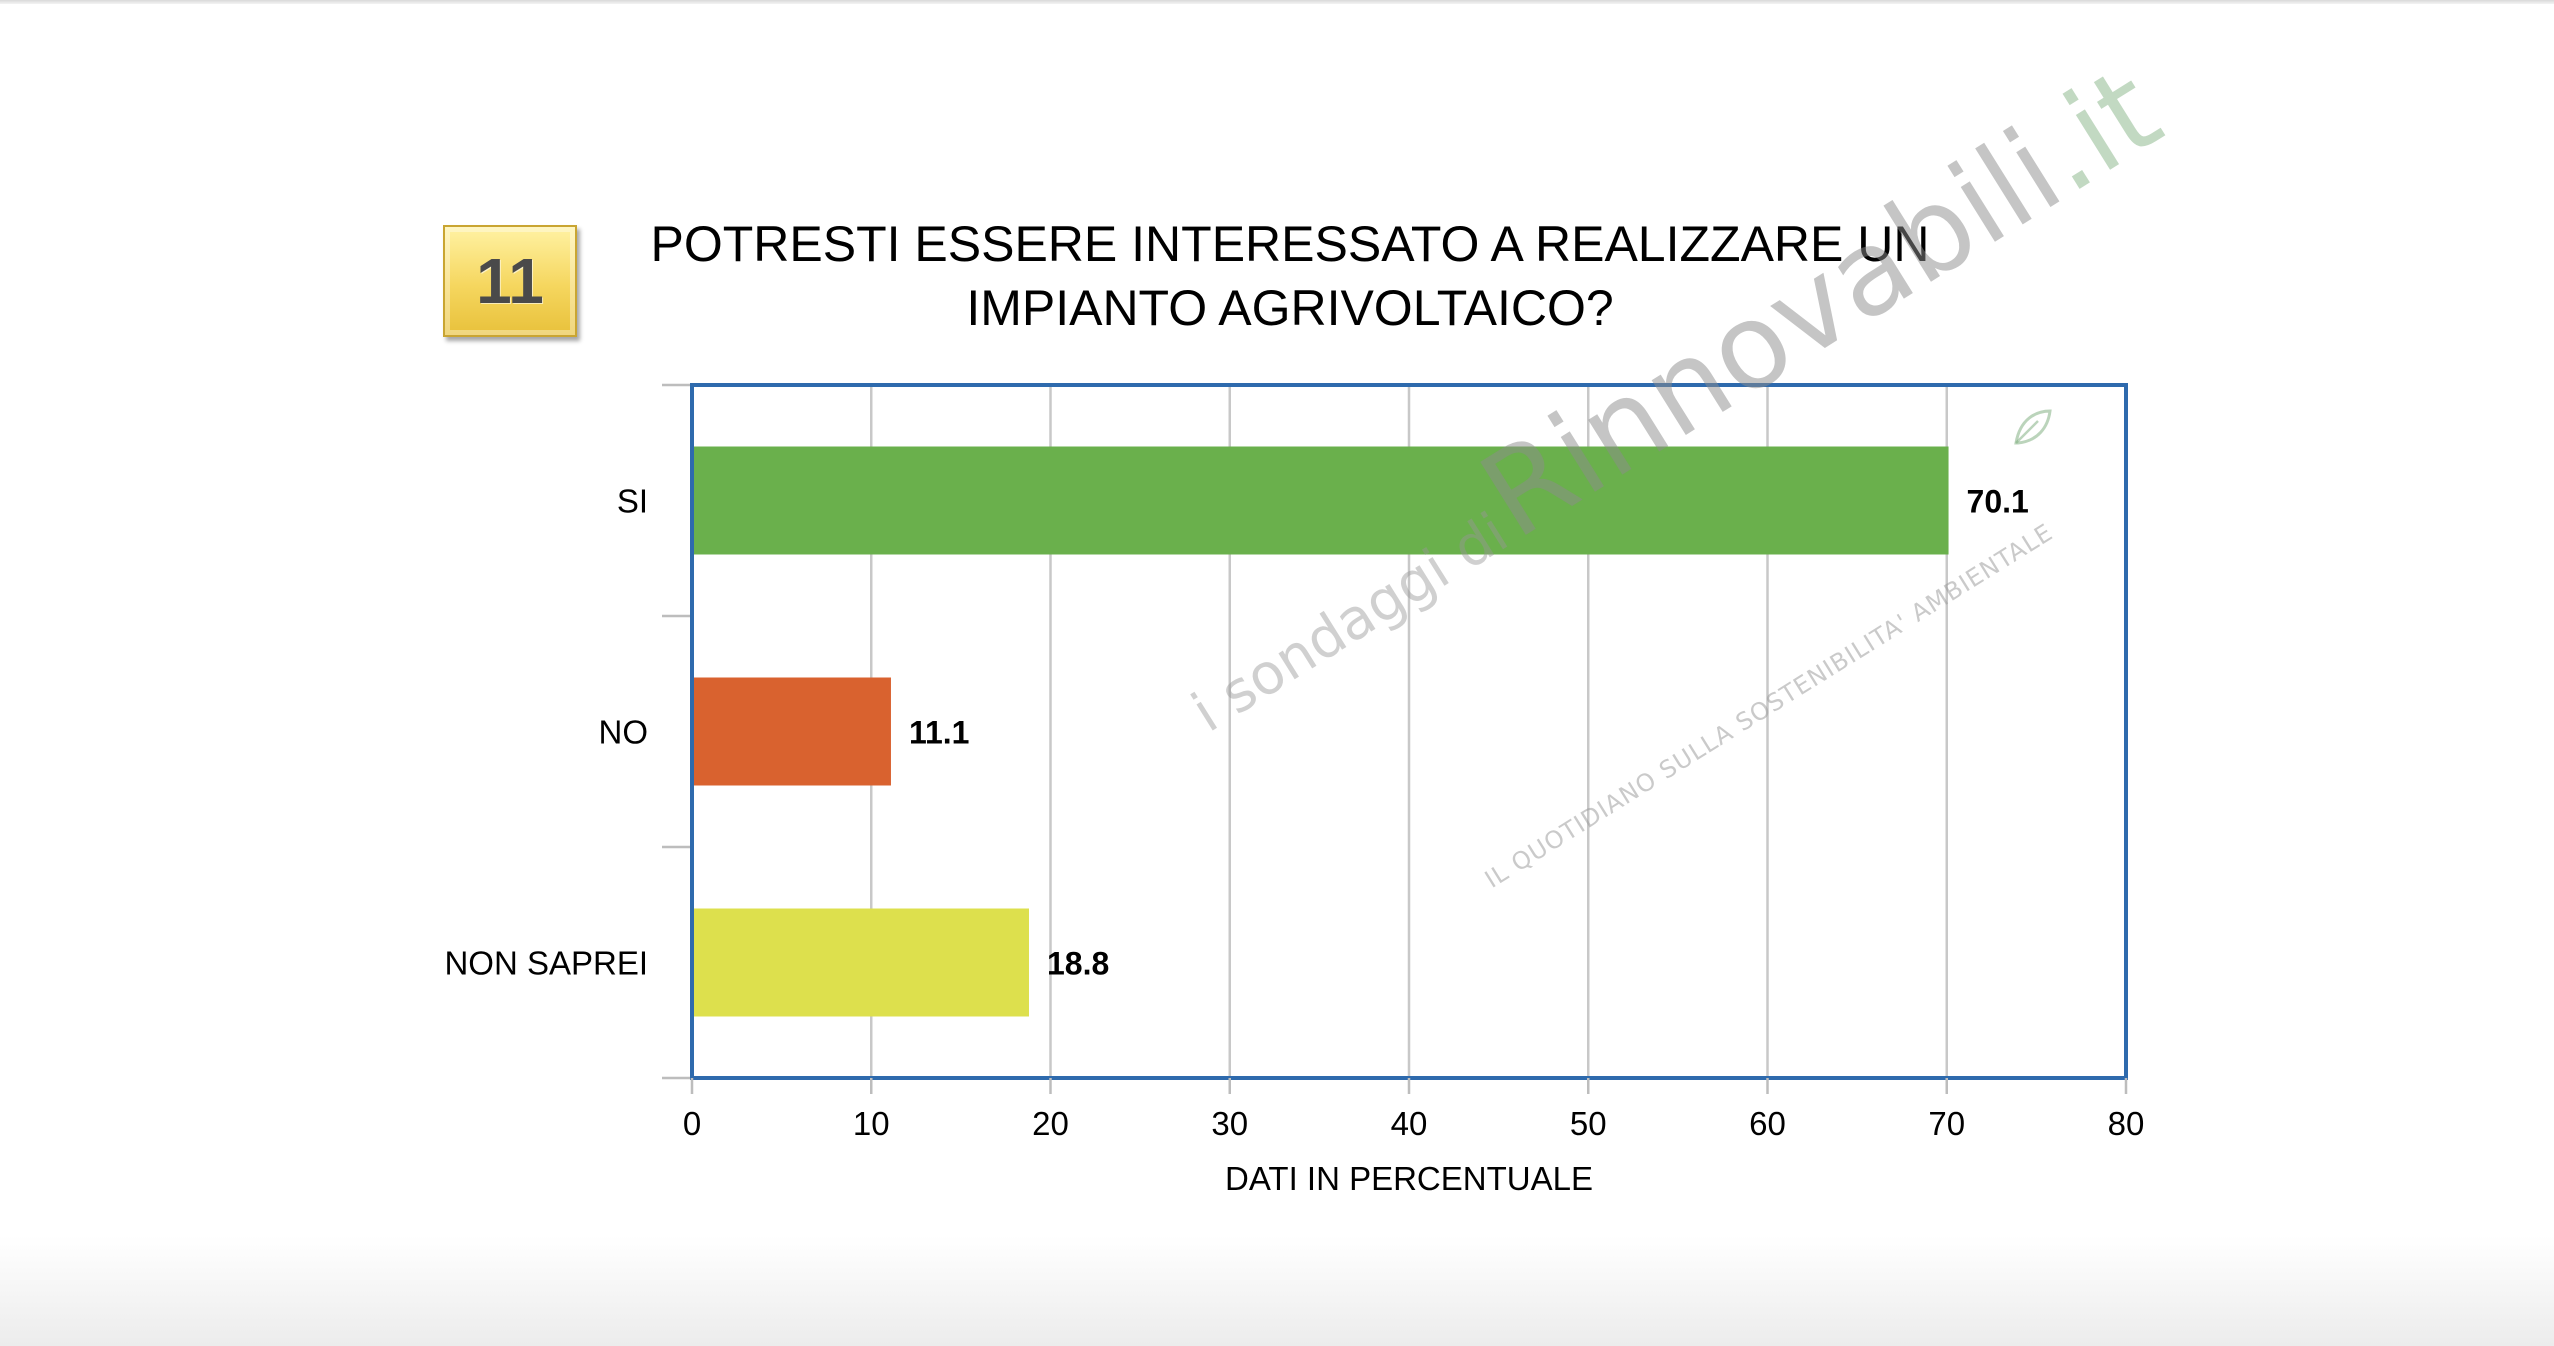 This screenshot has width=2554, height=1346. Describe the element at coordinates (632, 501) in the screenshot. I see `category-label-0: SI` at that location.